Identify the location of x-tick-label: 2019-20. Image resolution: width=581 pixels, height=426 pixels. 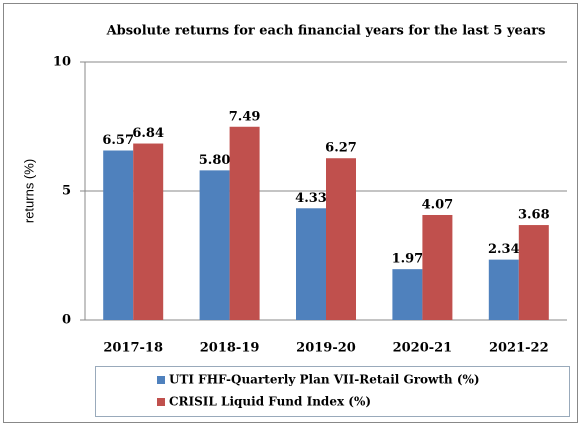
(326, 348).